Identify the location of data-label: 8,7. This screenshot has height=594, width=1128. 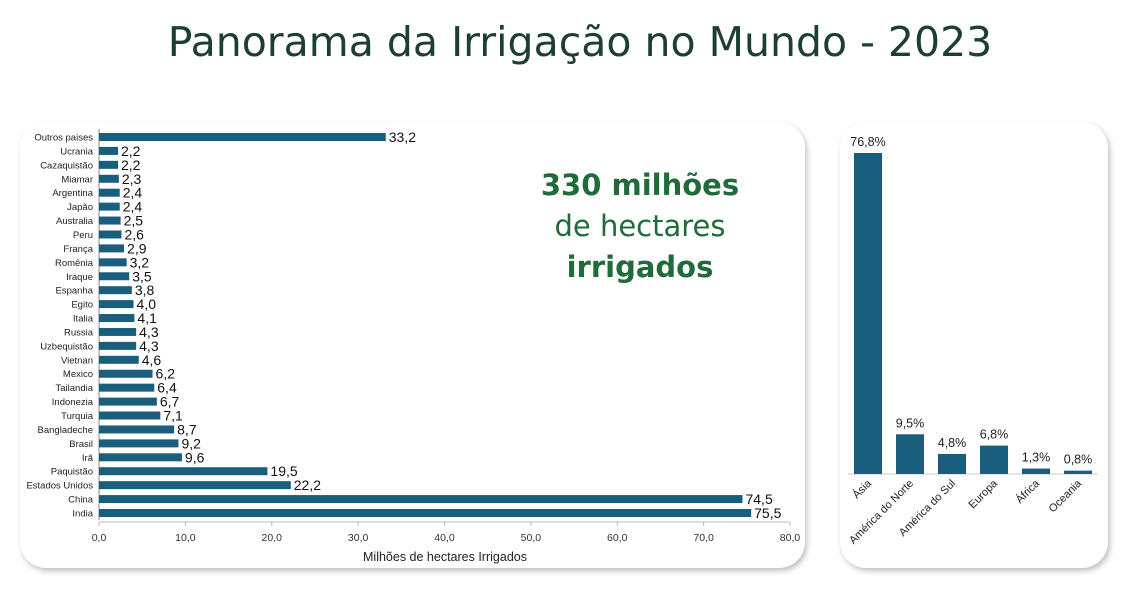
(187, 429).